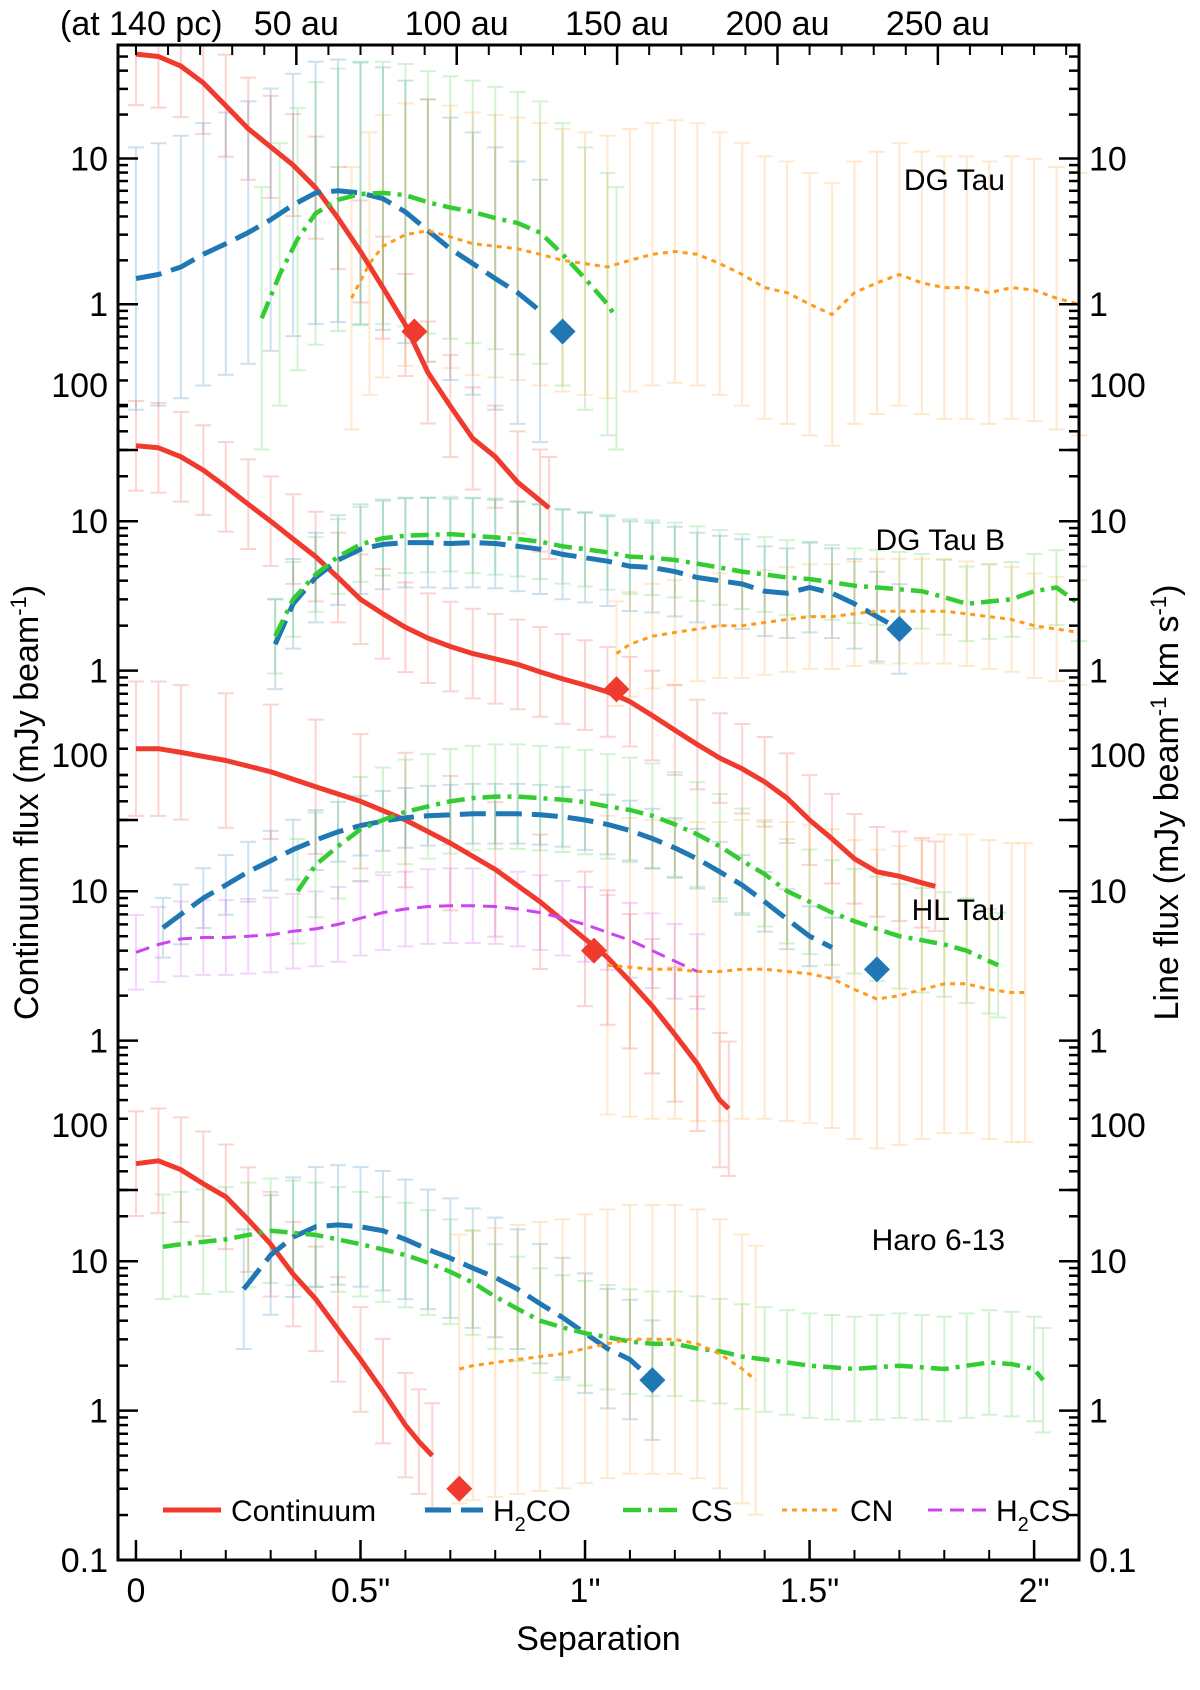 The height and width of the screenshot is (1690, 1200). I want to click on top-axis-tick-label: 150 au, so click(617, 24).